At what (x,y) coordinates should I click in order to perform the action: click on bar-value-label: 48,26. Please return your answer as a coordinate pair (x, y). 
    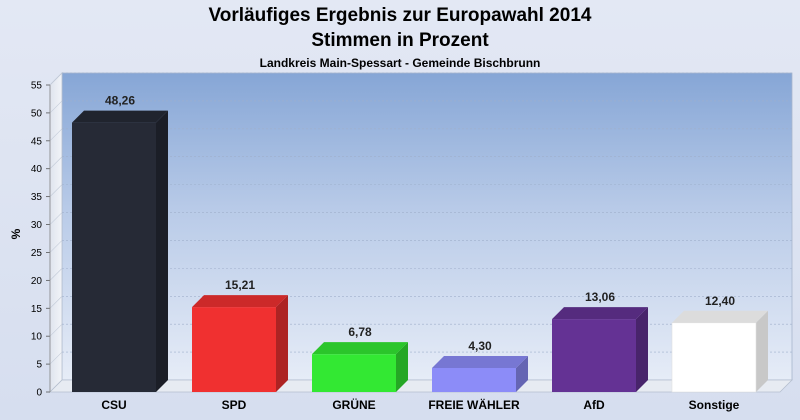
    Looking at the image, I should click on (120, 101).